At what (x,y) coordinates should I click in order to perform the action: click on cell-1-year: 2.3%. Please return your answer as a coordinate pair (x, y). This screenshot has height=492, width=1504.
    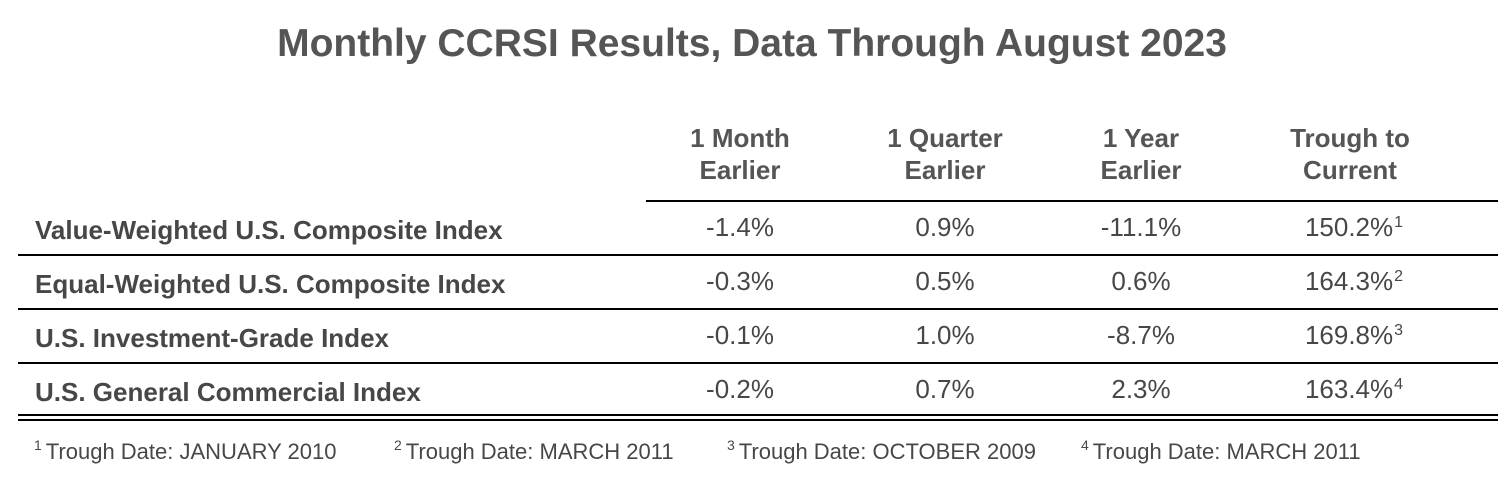
    Looking at the image, I should click on (1141, 389).